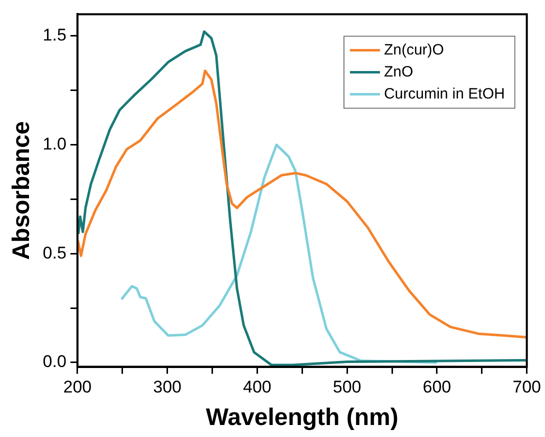 The width and height of the screenshot is (545, 437). Describe the element at coordinates (302, 418) in the screenshot. I see `x-axis-title: Wavelength (nm)` at that location.